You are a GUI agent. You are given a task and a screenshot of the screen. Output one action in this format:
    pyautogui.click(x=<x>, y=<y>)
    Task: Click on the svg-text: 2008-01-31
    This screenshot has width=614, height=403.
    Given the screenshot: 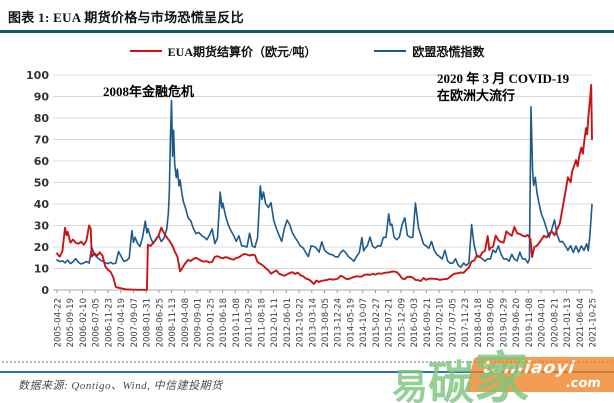 What is the action you would take?
    pyautogui.click(x=148, y=322)
    